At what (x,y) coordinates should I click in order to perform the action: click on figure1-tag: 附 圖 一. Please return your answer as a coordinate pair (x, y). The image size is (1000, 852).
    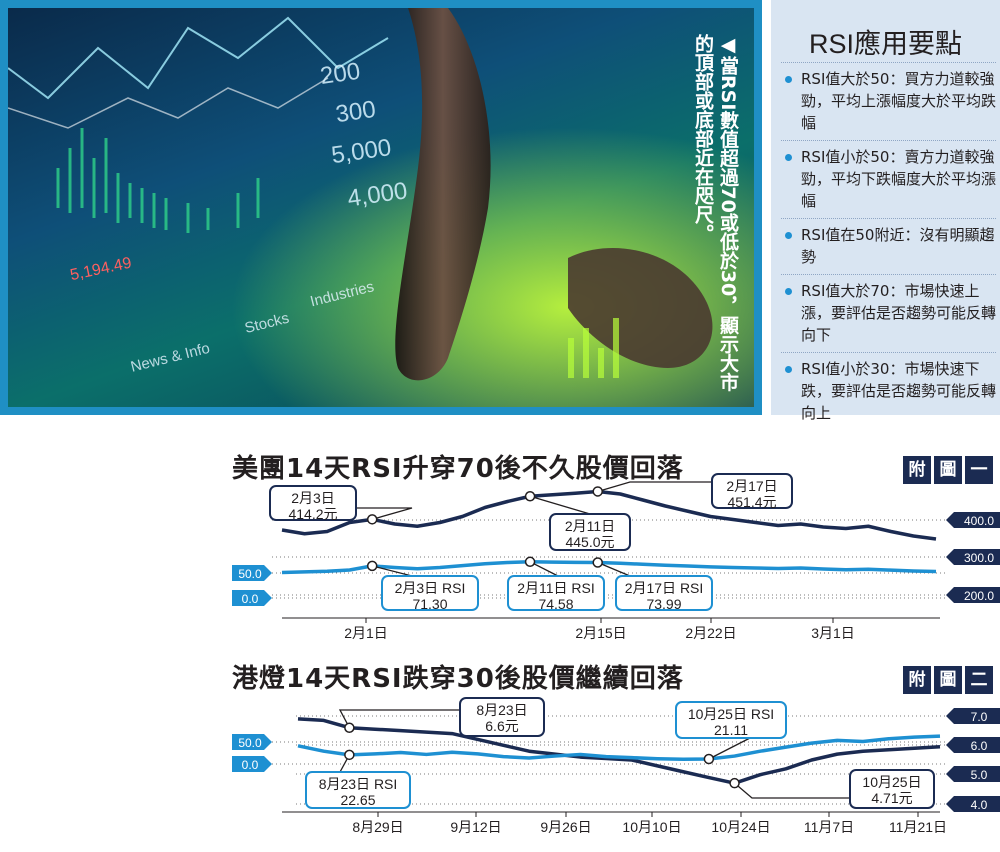
    Looking at the image, I should click on (948, 470).